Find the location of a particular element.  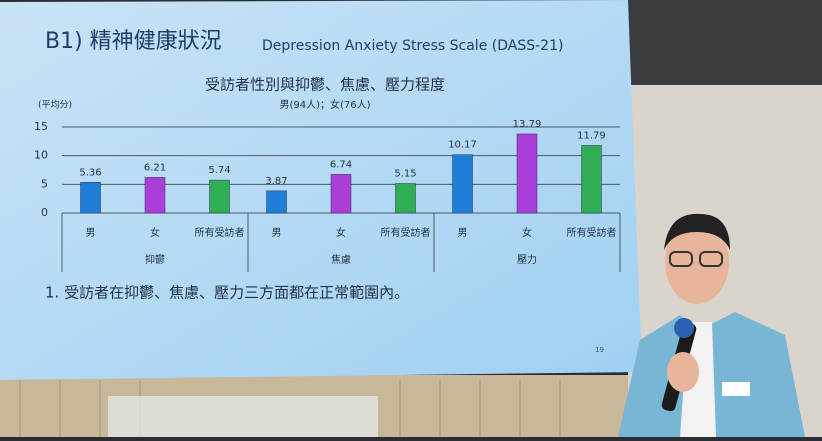

value-label: 10.17 is located at coordinates (462, 145).